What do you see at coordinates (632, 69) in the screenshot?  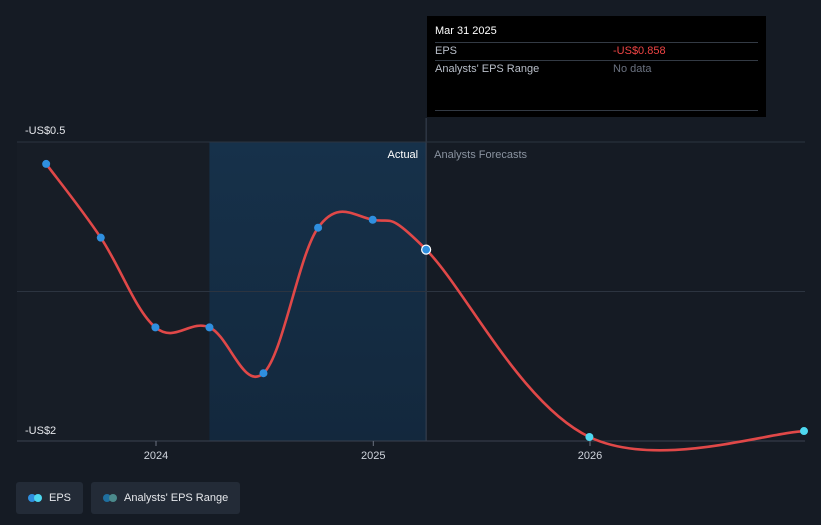 I see `tooltip-range-value: No data` at bounding box center [632, 69].